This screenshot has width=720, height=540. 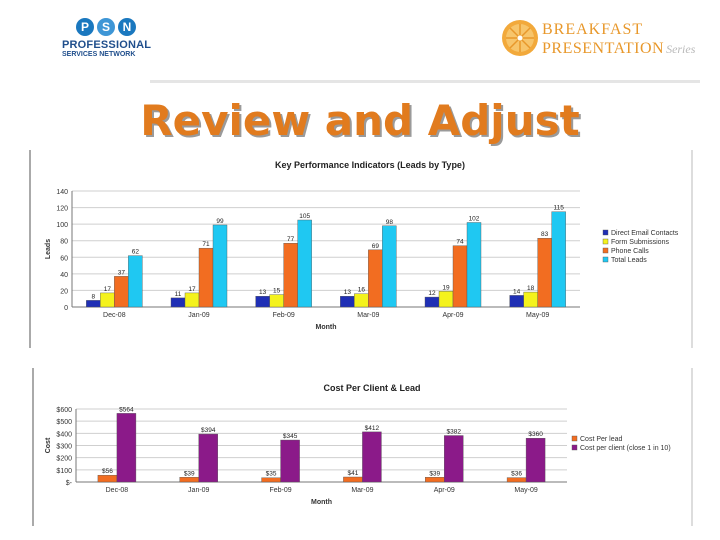 I want to click on cost-chart-data-label: $360, so click(x=535, y=434).